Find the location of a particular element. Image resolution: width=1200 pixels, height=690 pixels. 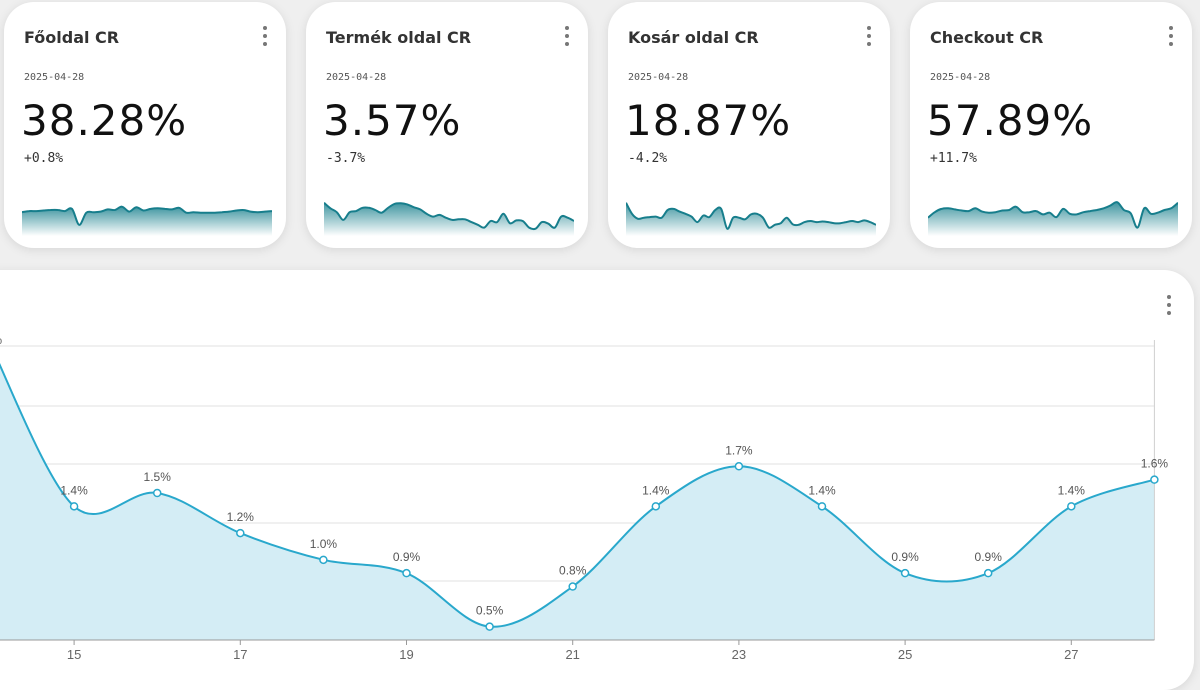

data-label: 1.0% is located at coordinates (324, 544).